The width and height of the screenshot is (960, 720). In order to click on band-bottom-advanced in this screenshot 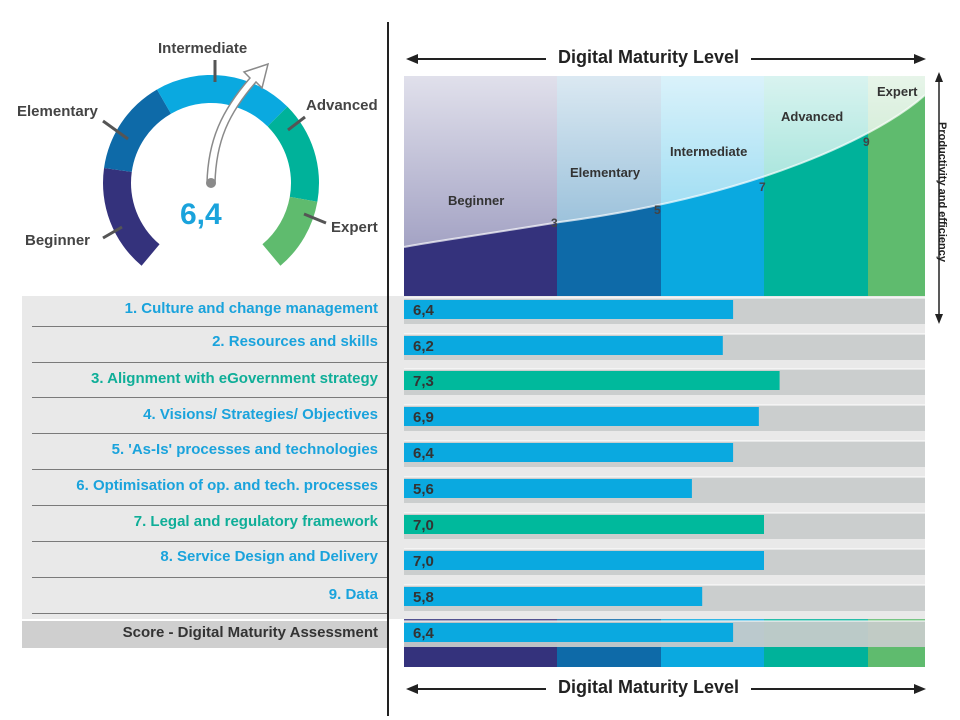, I will do `click(816, 657)`.